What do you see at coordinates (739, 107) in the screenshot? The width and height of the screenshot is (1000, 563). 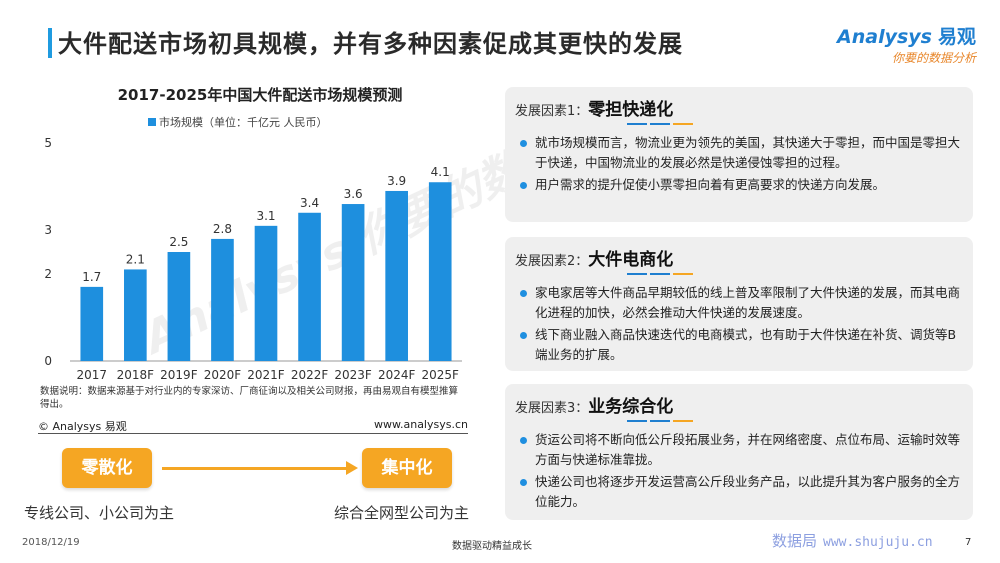 I see `factor-heading: 发展因素1：零担快递化` at bounding box center [739, 107].